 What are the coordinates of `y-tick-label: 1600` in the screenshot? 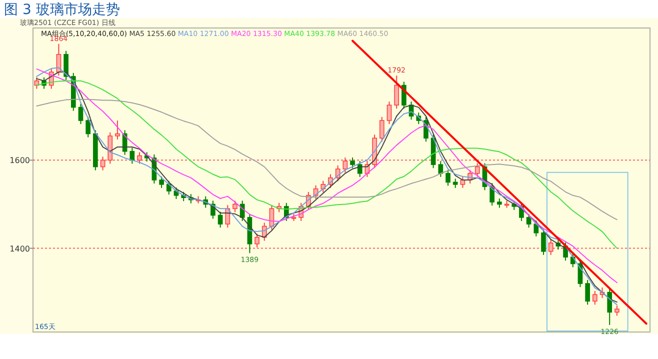 It's located at (20, 161).